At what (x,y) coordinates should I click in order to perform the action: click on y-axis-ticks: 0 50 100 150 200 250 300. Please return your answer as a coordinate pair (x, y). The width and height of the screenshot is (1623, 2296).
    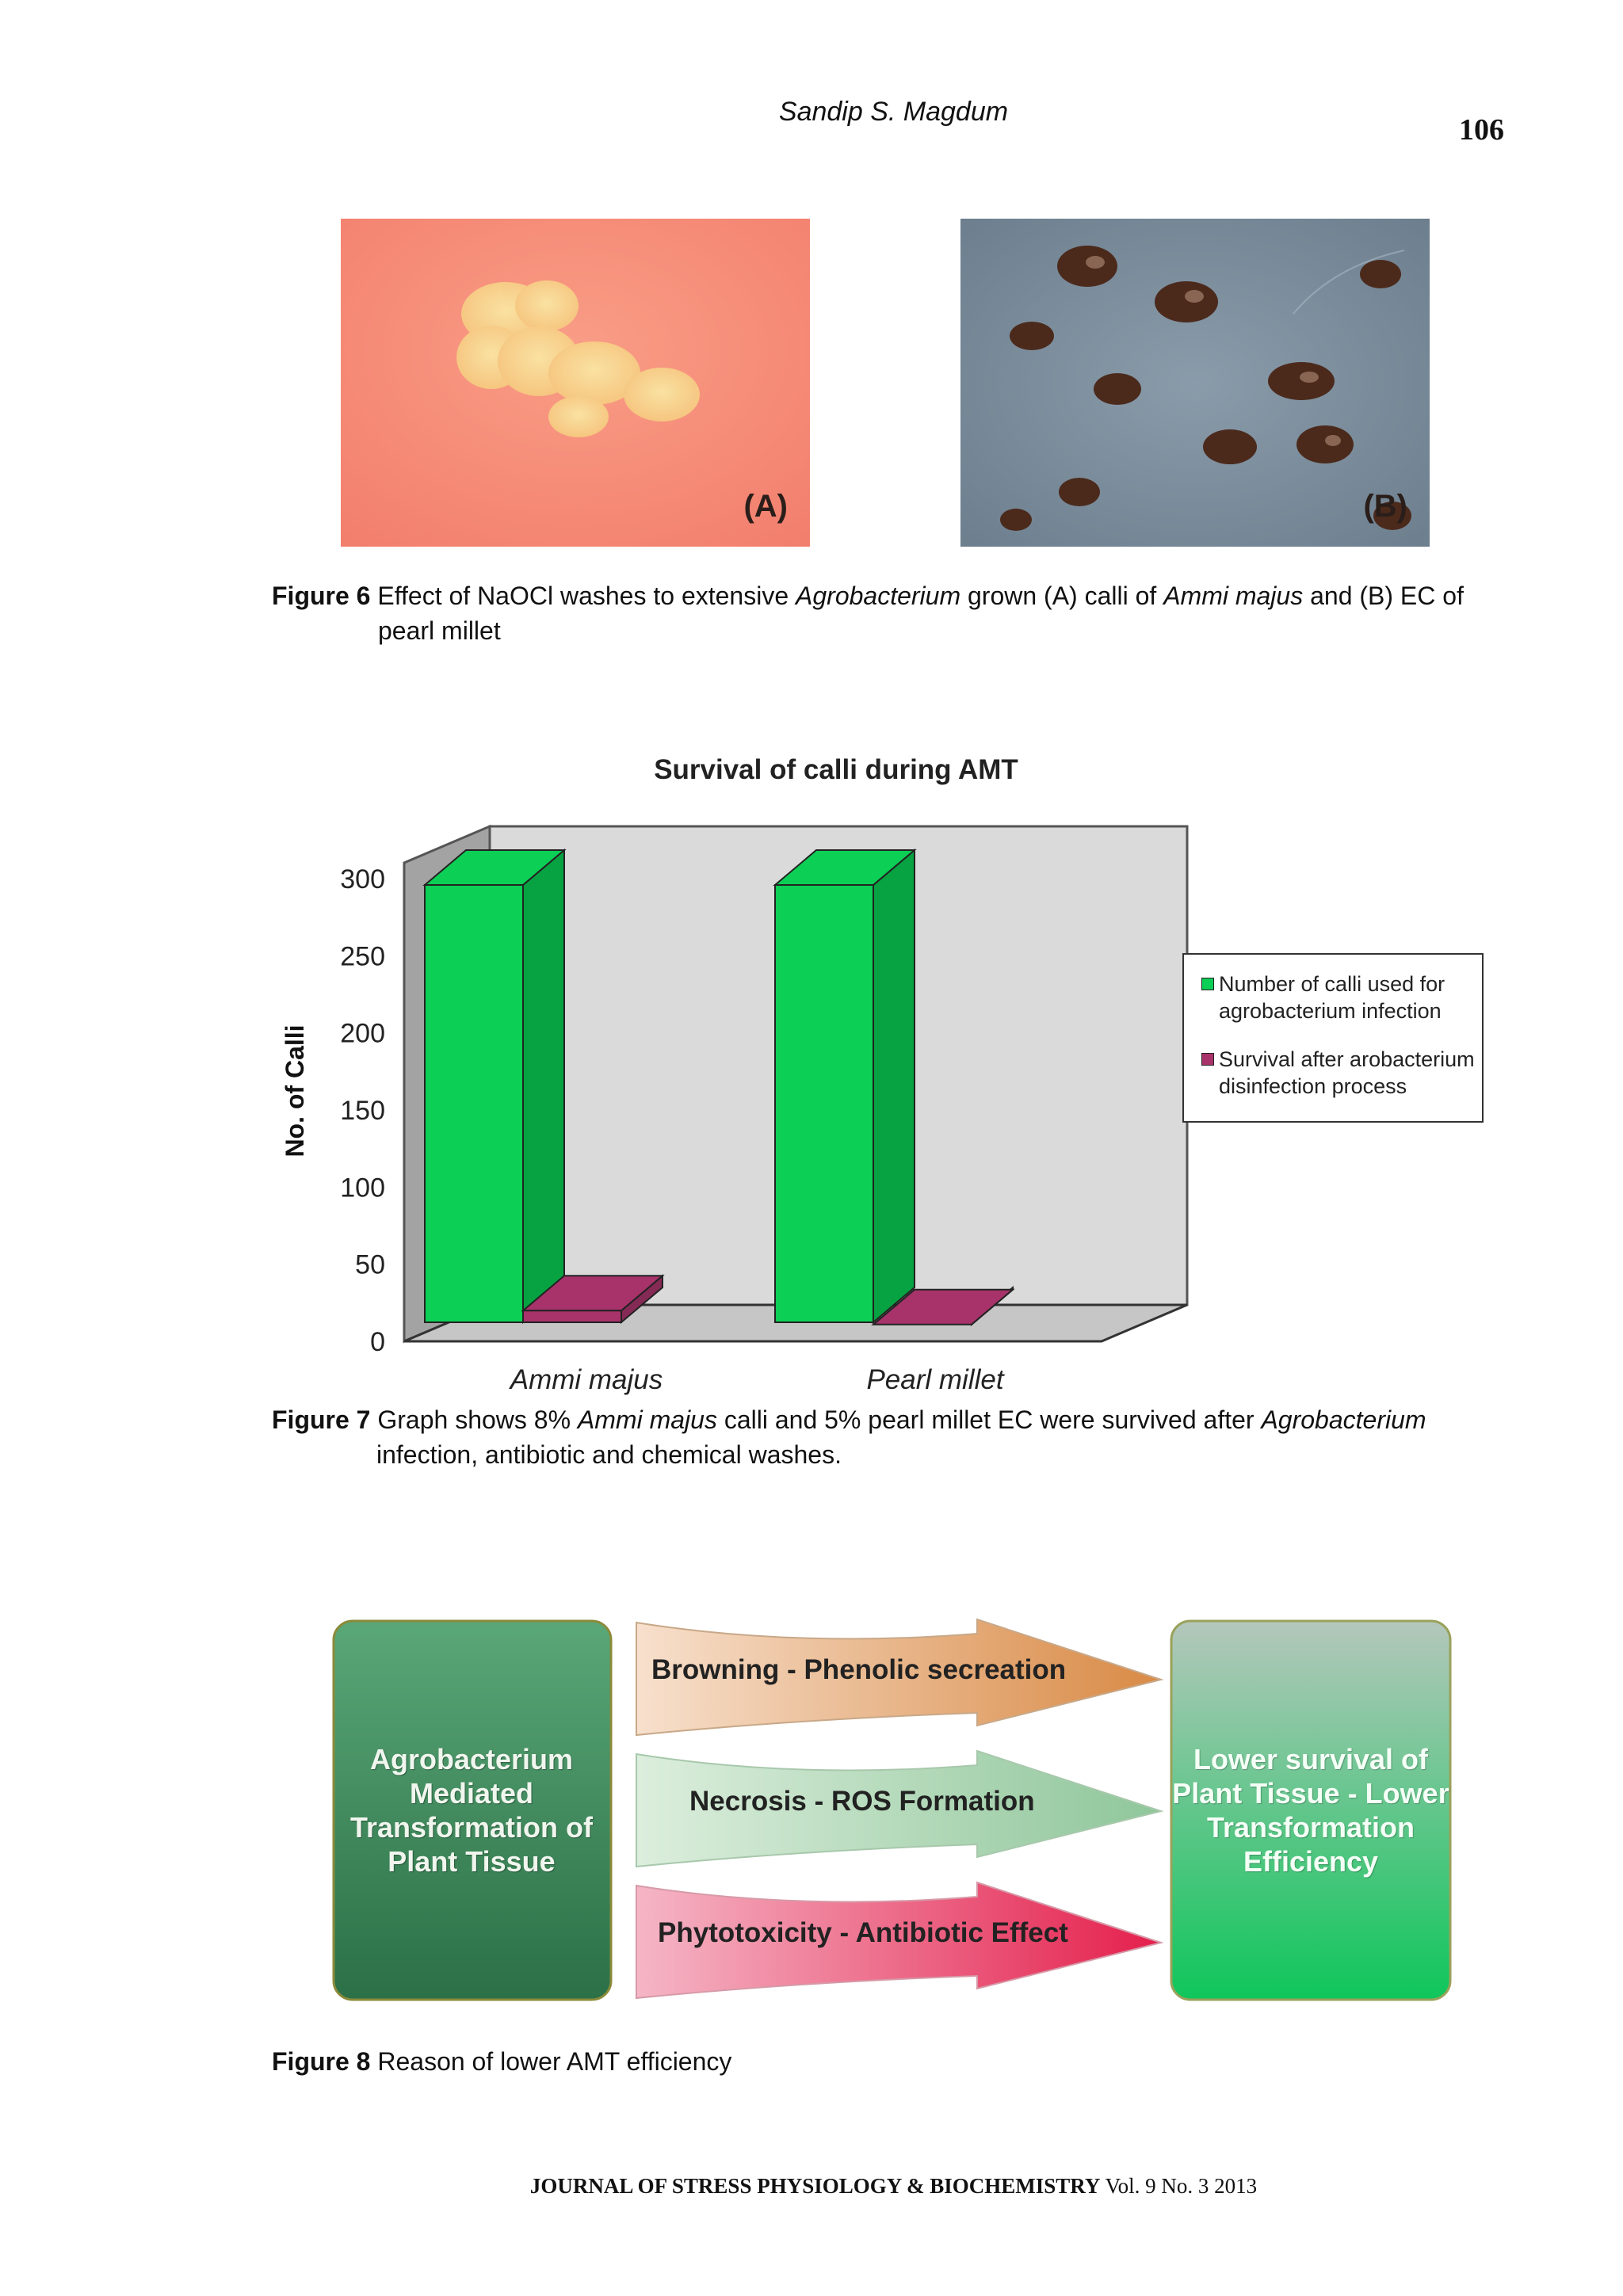
    Looking at the image, I should click on (362, 1110).